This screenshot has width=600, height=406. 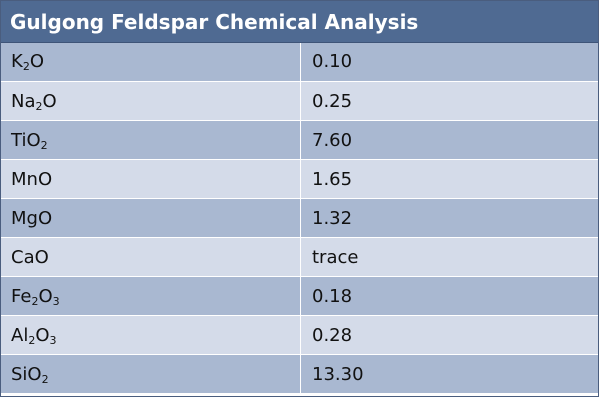 I want to click on table-row: MgO 1.32, so click(x=299, y=217).